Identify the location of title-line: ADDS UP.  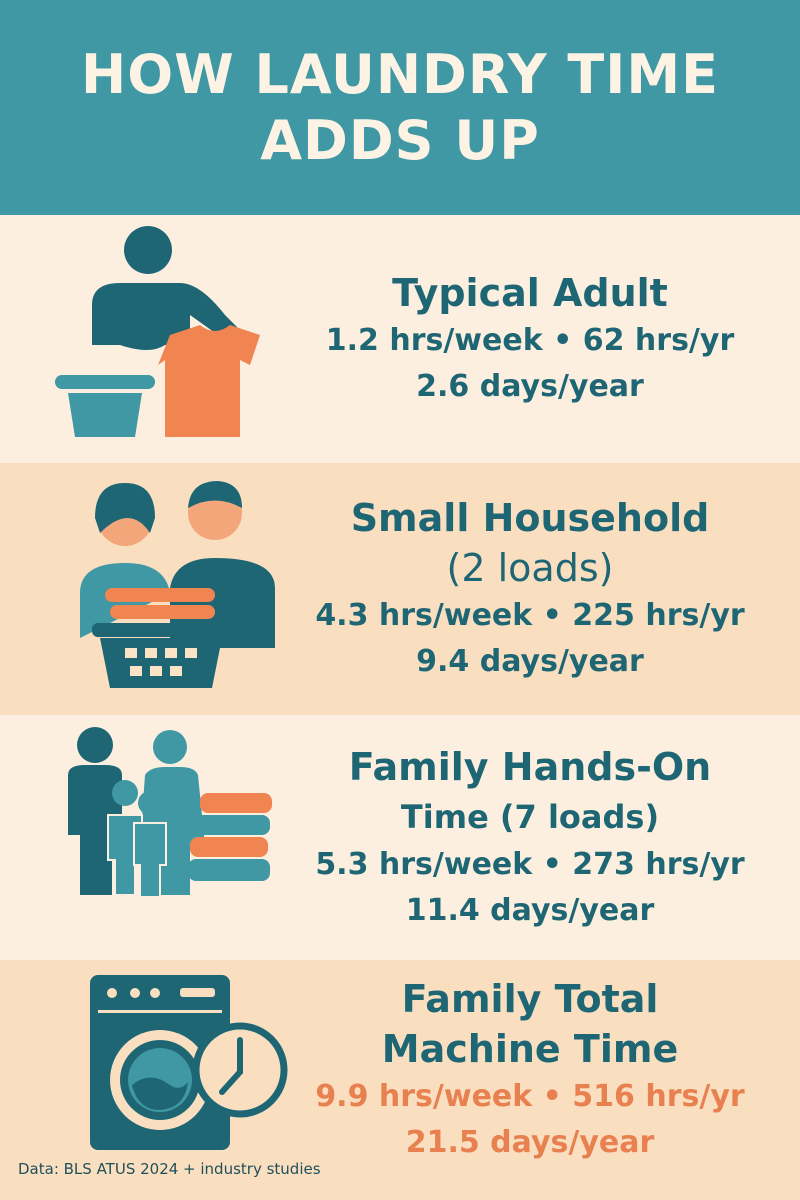
(400, 140).